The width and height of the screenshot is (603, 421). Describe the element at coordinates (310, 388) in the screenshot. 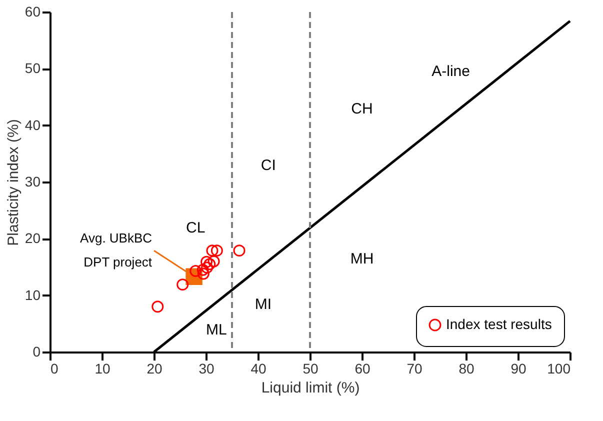

I see `x-axis-title: Liquid limit (%)` at that location.